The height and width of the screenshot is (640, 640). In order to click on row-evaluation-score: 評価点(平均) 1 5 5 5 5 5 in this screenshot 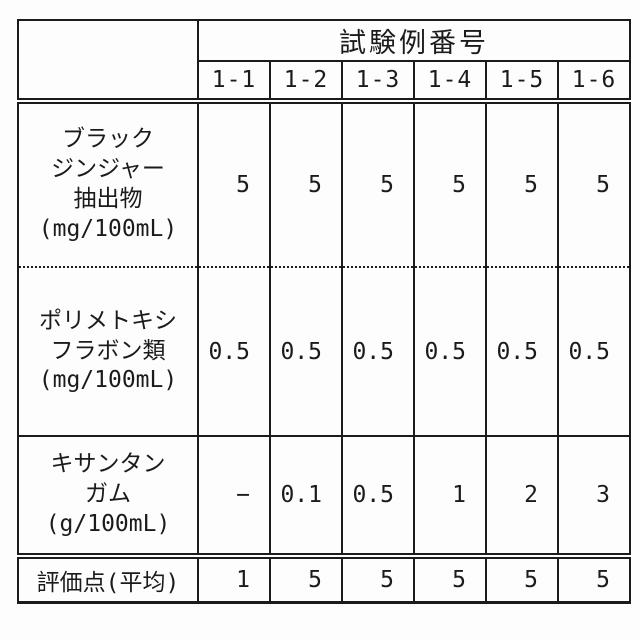, I will do `click(324, 578)`.